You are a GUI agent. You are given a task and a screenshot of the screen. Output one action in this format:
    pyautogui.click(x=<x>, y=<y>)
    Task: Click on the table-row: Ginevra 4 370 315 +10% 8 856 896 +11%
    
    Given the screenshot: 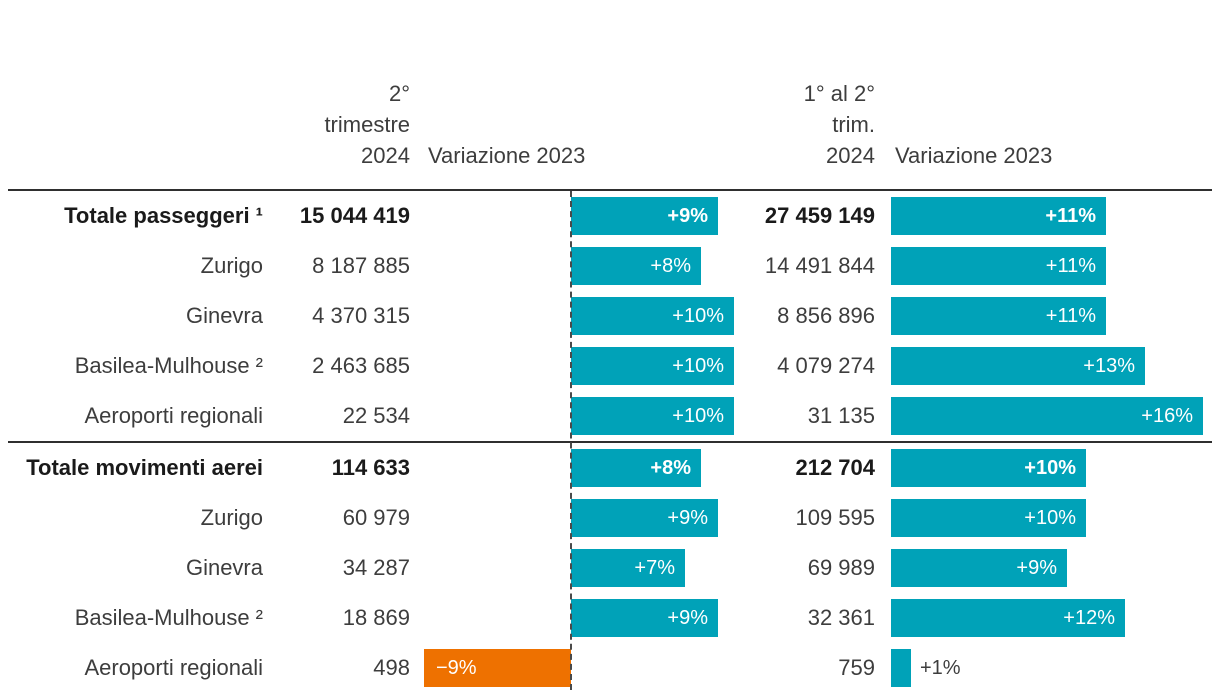 What is the action you would take?
    pyautogui.click(x=610, y=316)
    